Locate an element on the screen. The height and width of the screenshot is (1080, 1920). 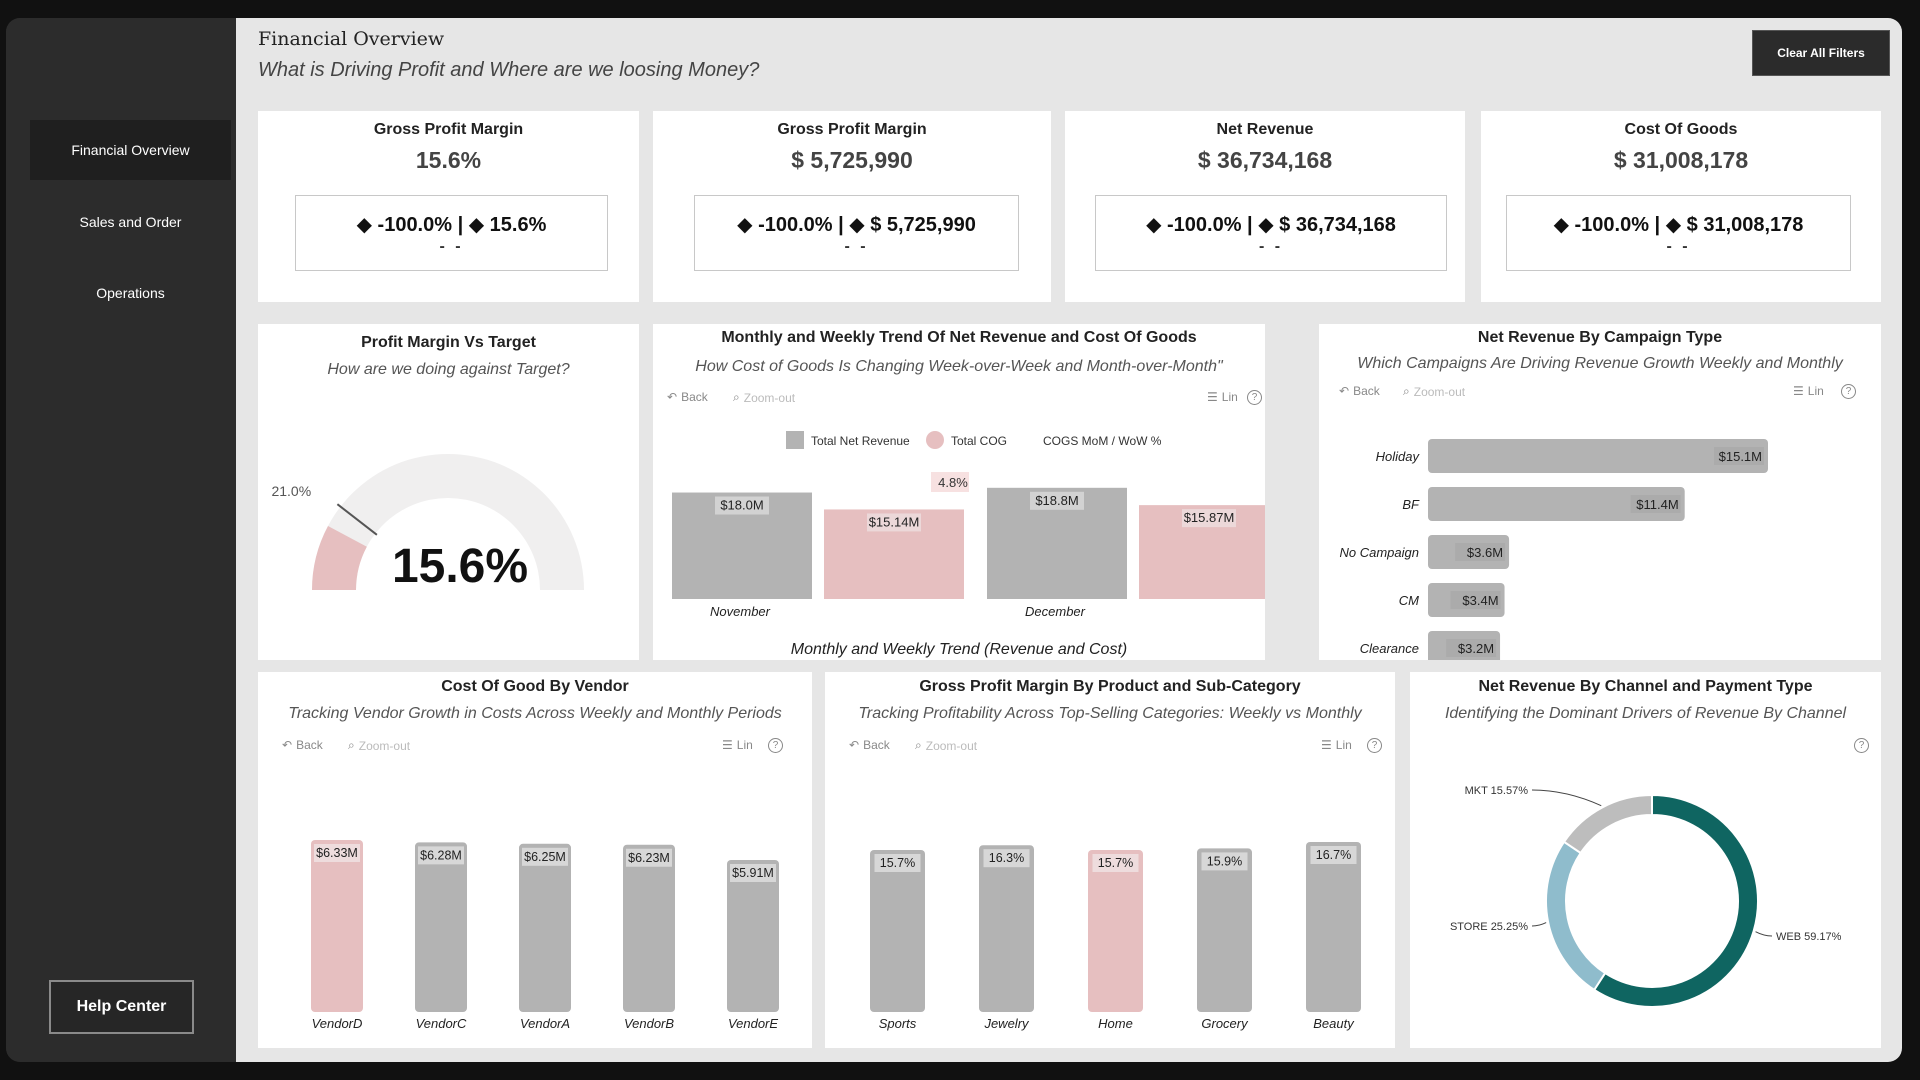
card-title: Cost Of Good By Vendor is located at coordinates (535, 686).